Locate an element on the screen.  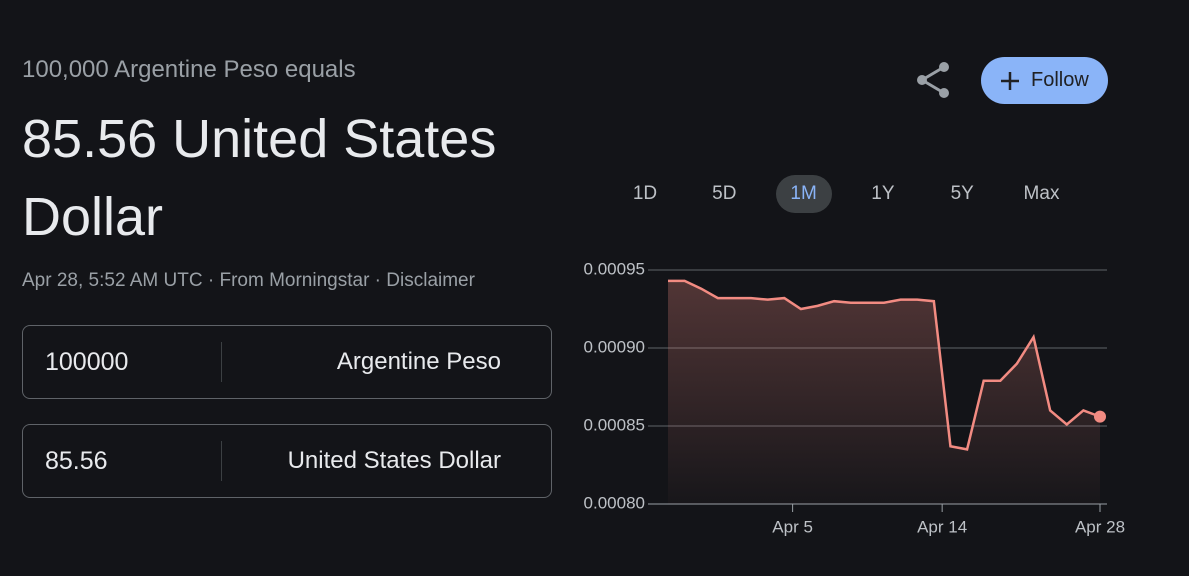
currency: United States Dollar is located at coordinates (394, 460).